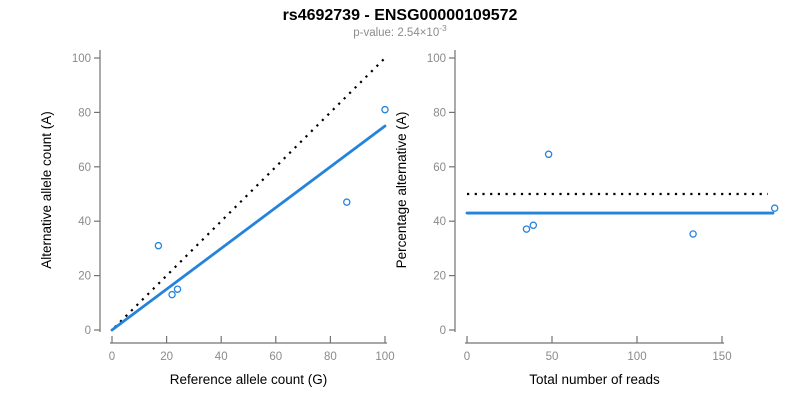 The height and width of the screenshot is (400, 800). What do you see at coordinates (721, 357) in the screenshot?
I see `x-tick-label: 150` at bounding box center [721, 357].